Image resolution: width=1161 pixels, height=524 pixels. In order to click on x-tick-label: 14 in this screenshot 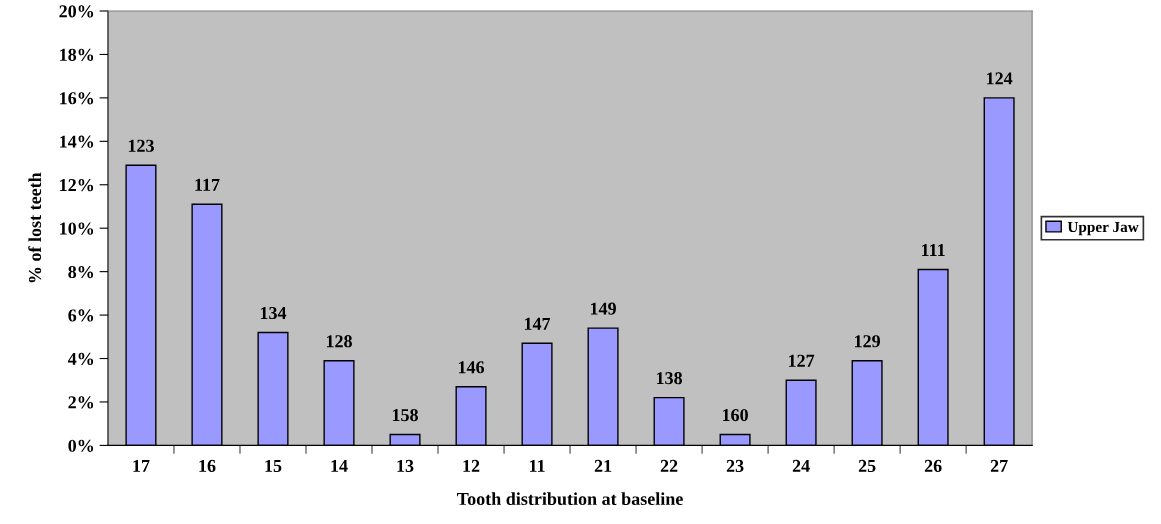, I will do `click(339, 465)`.